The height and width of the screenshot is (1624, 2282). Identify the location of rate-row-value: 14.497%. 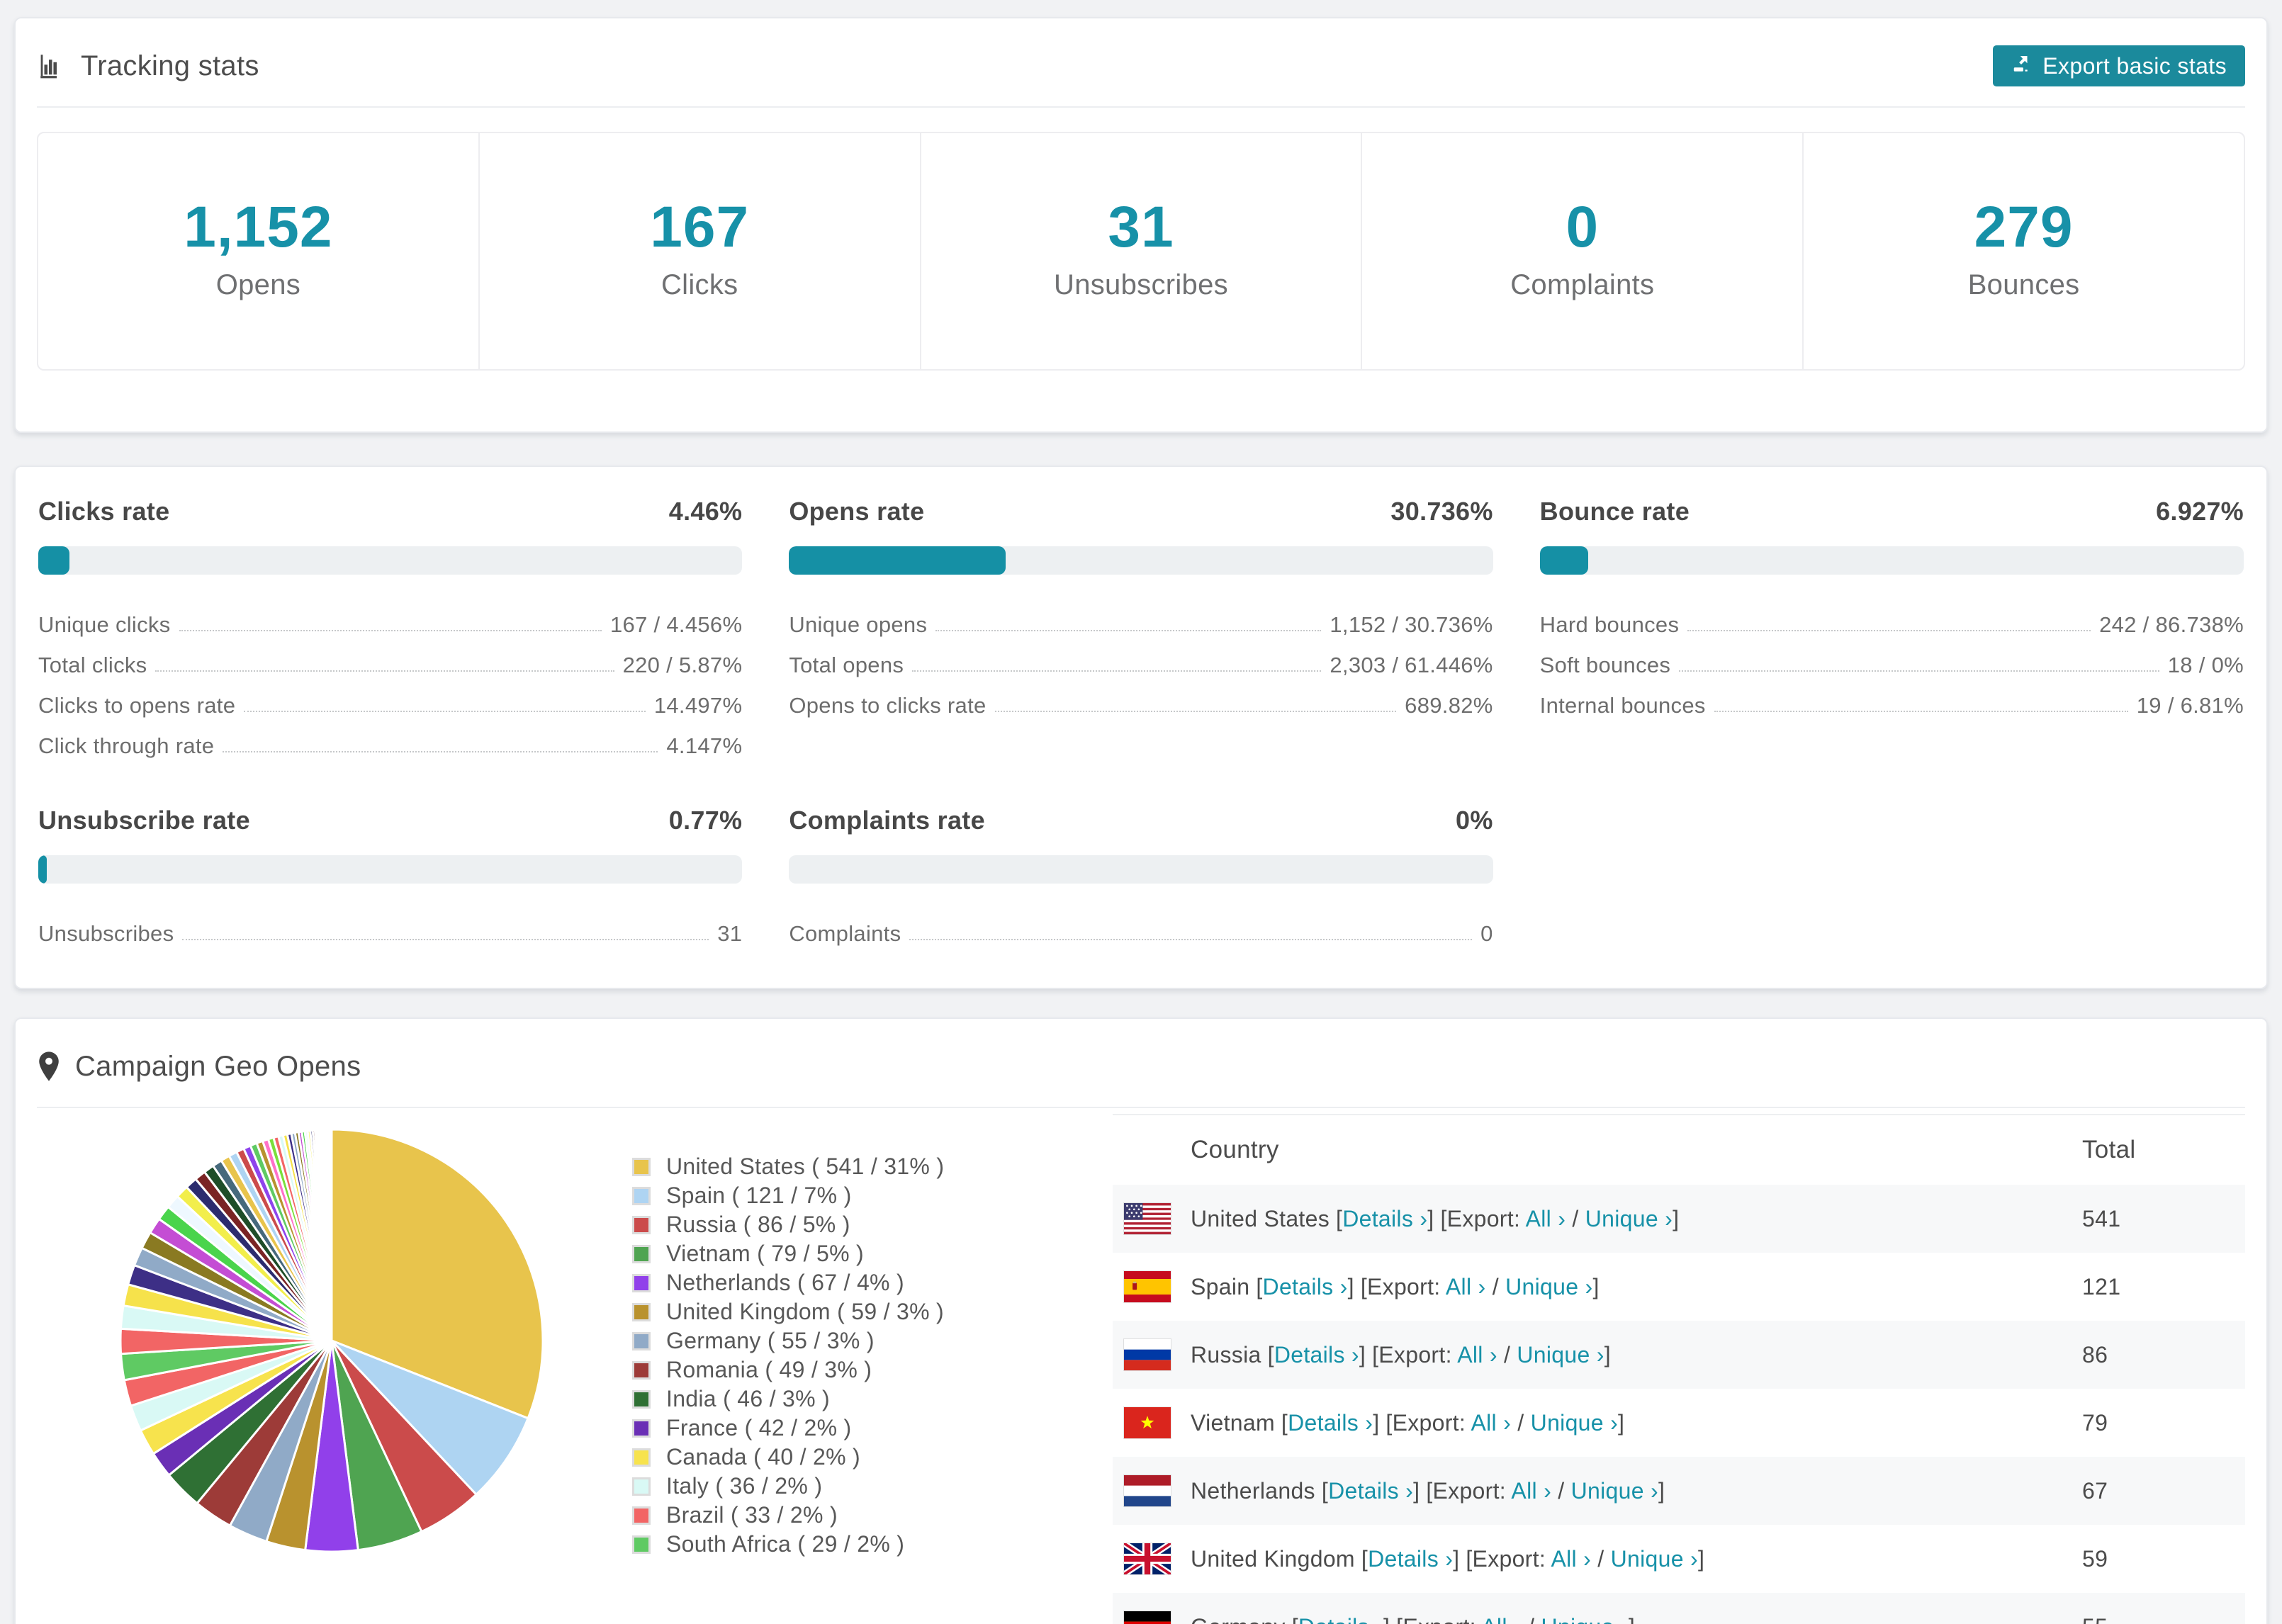
(698, 705).